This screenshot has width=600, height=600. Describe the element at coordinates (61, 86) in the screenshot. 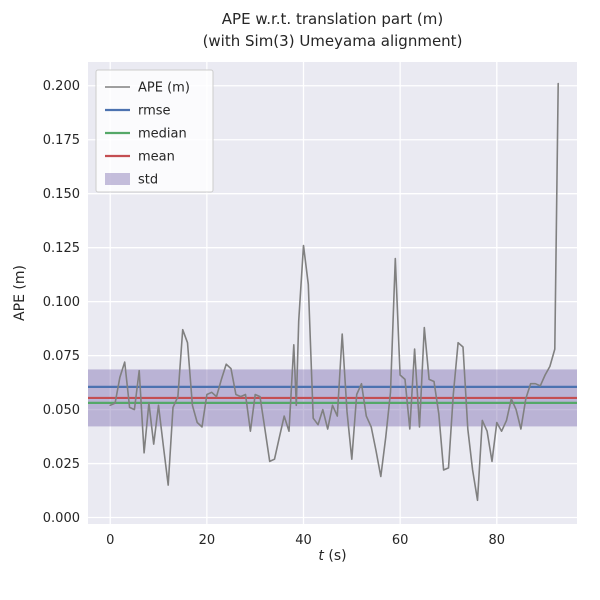

I see `y-tick-label: 0.200` at that location.